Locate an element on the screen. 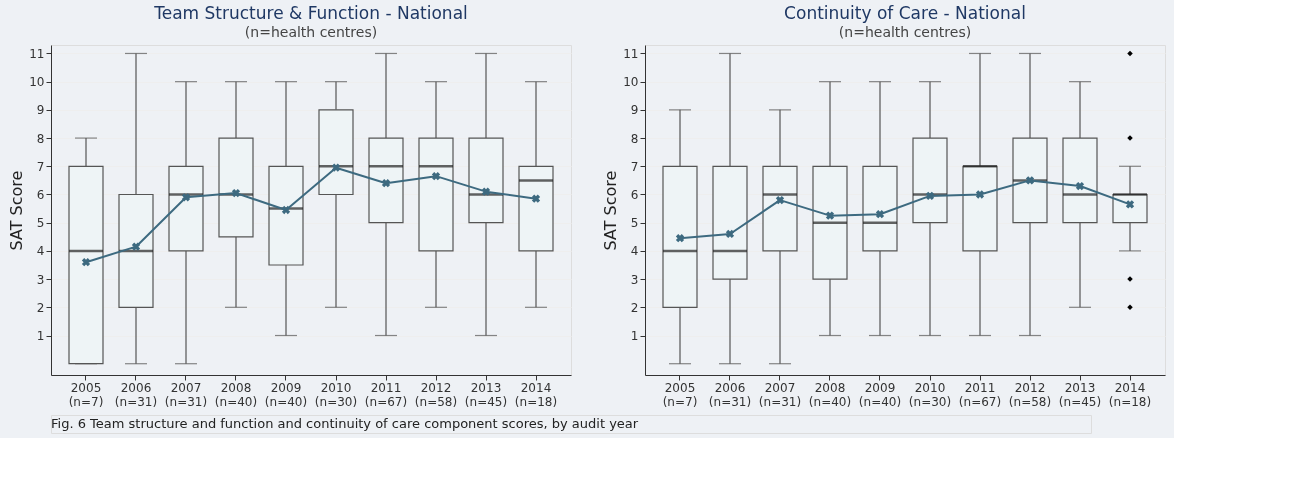 This screenshot has height=496, width=1292. caption: Fig. 6 Team structure and function and continuity of care component scores, by audit year is located at coordinates (345, 423).